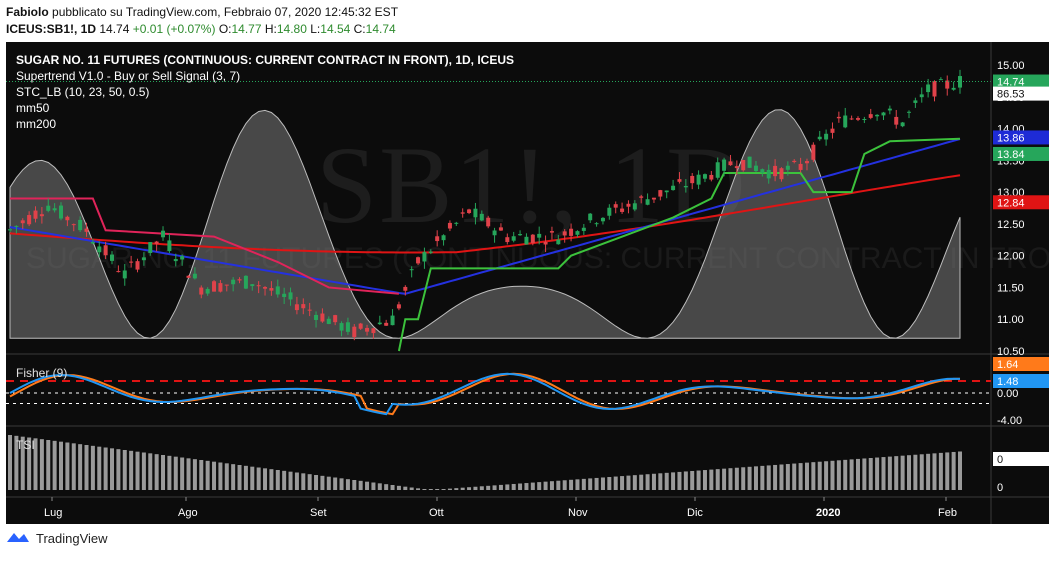 This screenshot has width=1055, height=561. What do you see at coordinates (83, 92) in the screenshot?
I see `legend-stc: STC_LB (10, 23, 50, 0.5)` at bounding box center [83, 92].